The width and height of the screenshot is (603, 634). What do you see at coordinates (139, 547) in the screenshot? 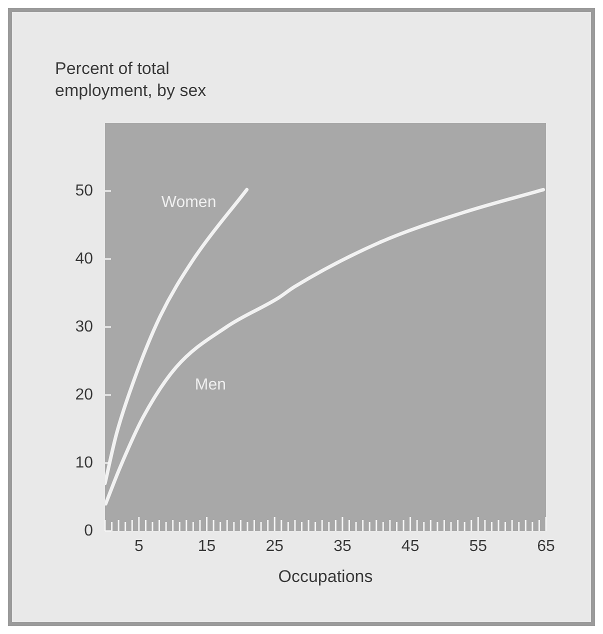
I see `x-tick-label: 5` at bounding box center [139, 547].